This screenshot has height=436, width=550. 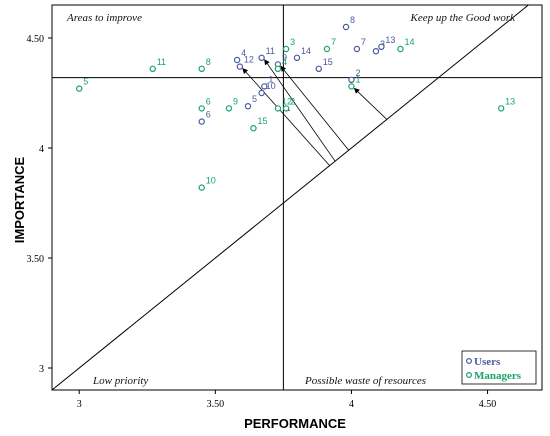 I want to click on managers-point-label-7: 7, so click(x=333, y=42).